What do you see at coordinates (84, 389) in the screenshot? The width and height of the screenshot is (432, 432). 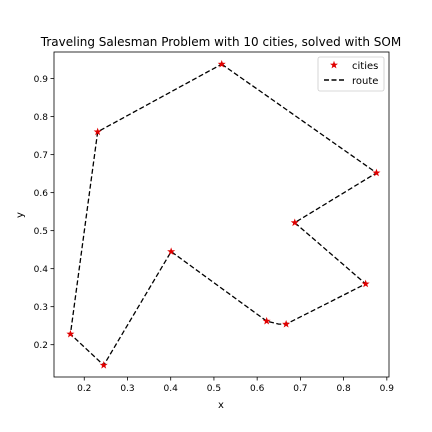 I see `x-tick-label: 0.2` at bounding box center [84, 389].